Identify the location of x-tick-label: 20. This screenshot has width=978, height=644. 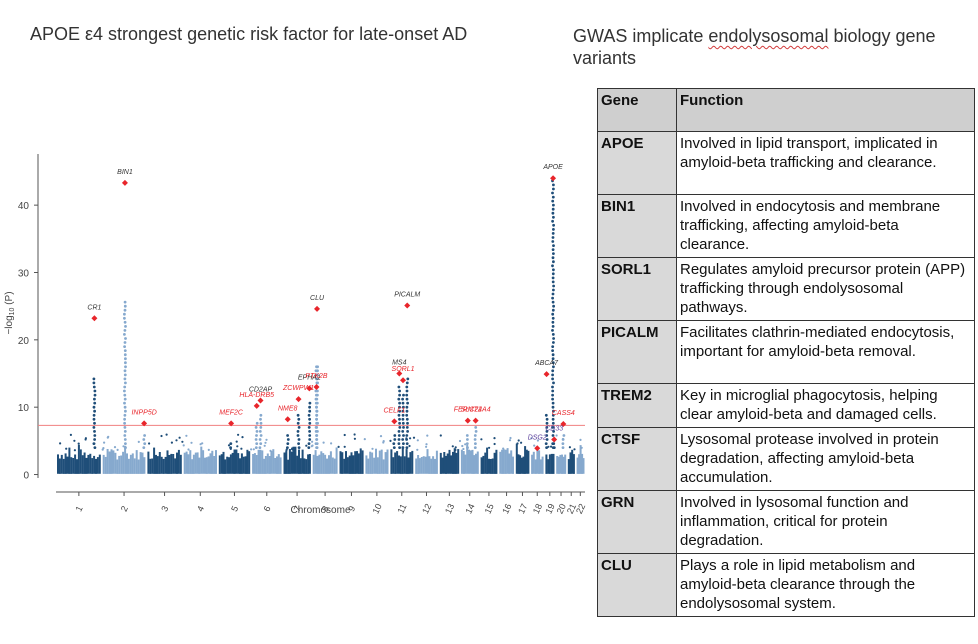
(561, 508).